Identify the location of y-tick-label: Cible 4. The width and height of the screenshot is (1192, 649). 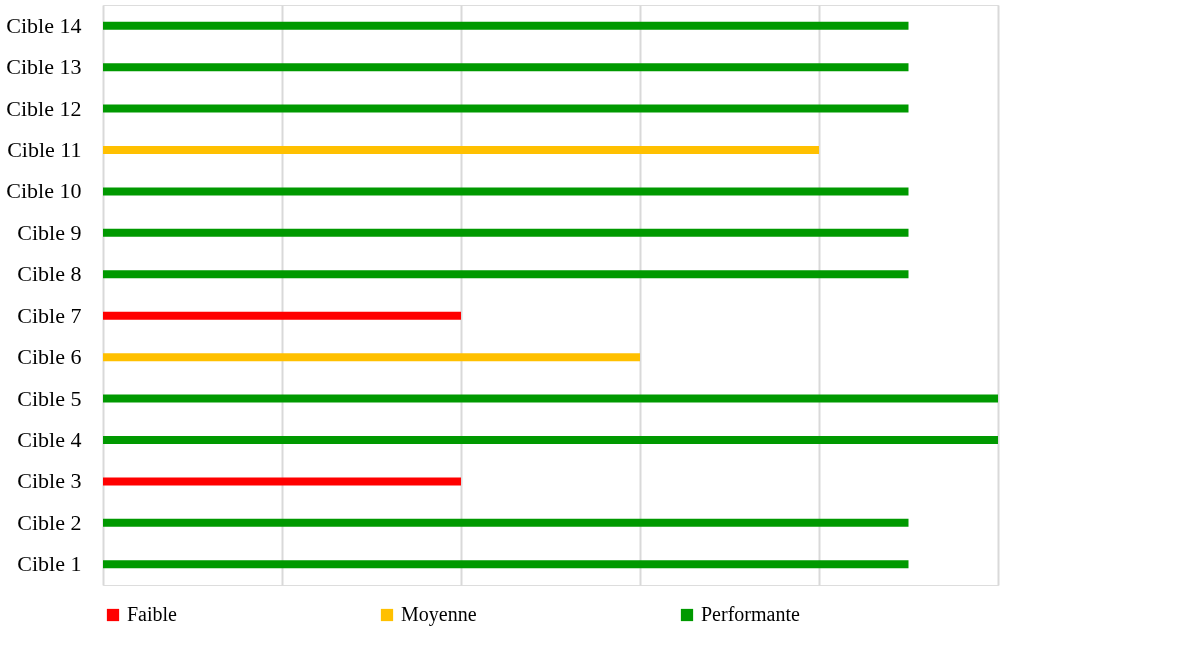
(49, 439).